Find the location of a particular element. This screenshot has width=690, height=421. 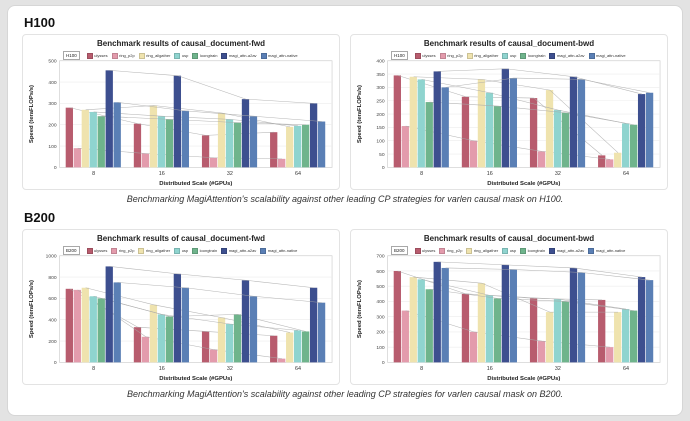

legend-item: magi_attn-a2av is located at coordinates (567, 55).